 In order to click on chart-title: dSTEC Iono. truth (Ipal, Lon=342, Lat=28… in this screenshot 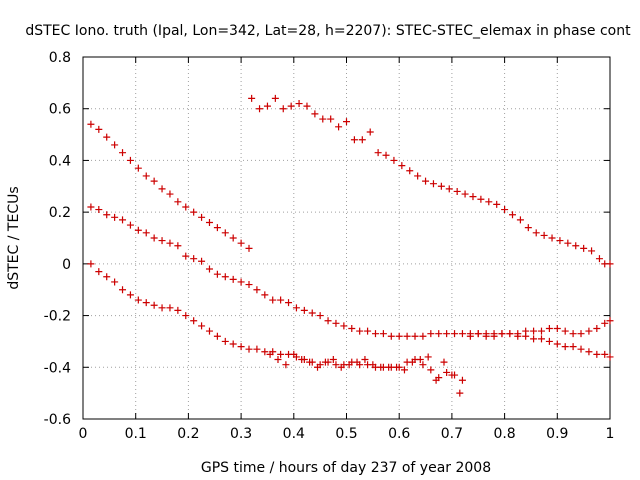, I will do `click(328, 31)`.